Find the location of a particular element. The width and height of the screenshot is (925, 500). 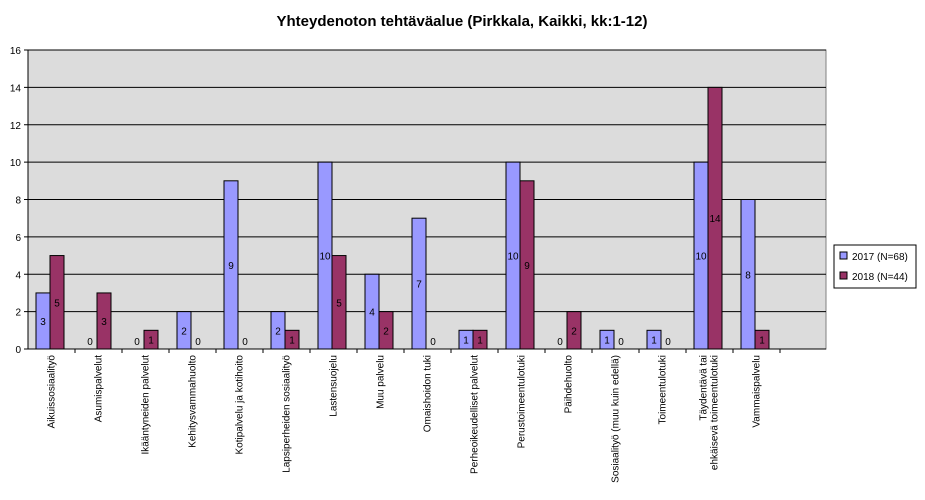

y-tick-label: 16 is located at coordinates (16, 51).